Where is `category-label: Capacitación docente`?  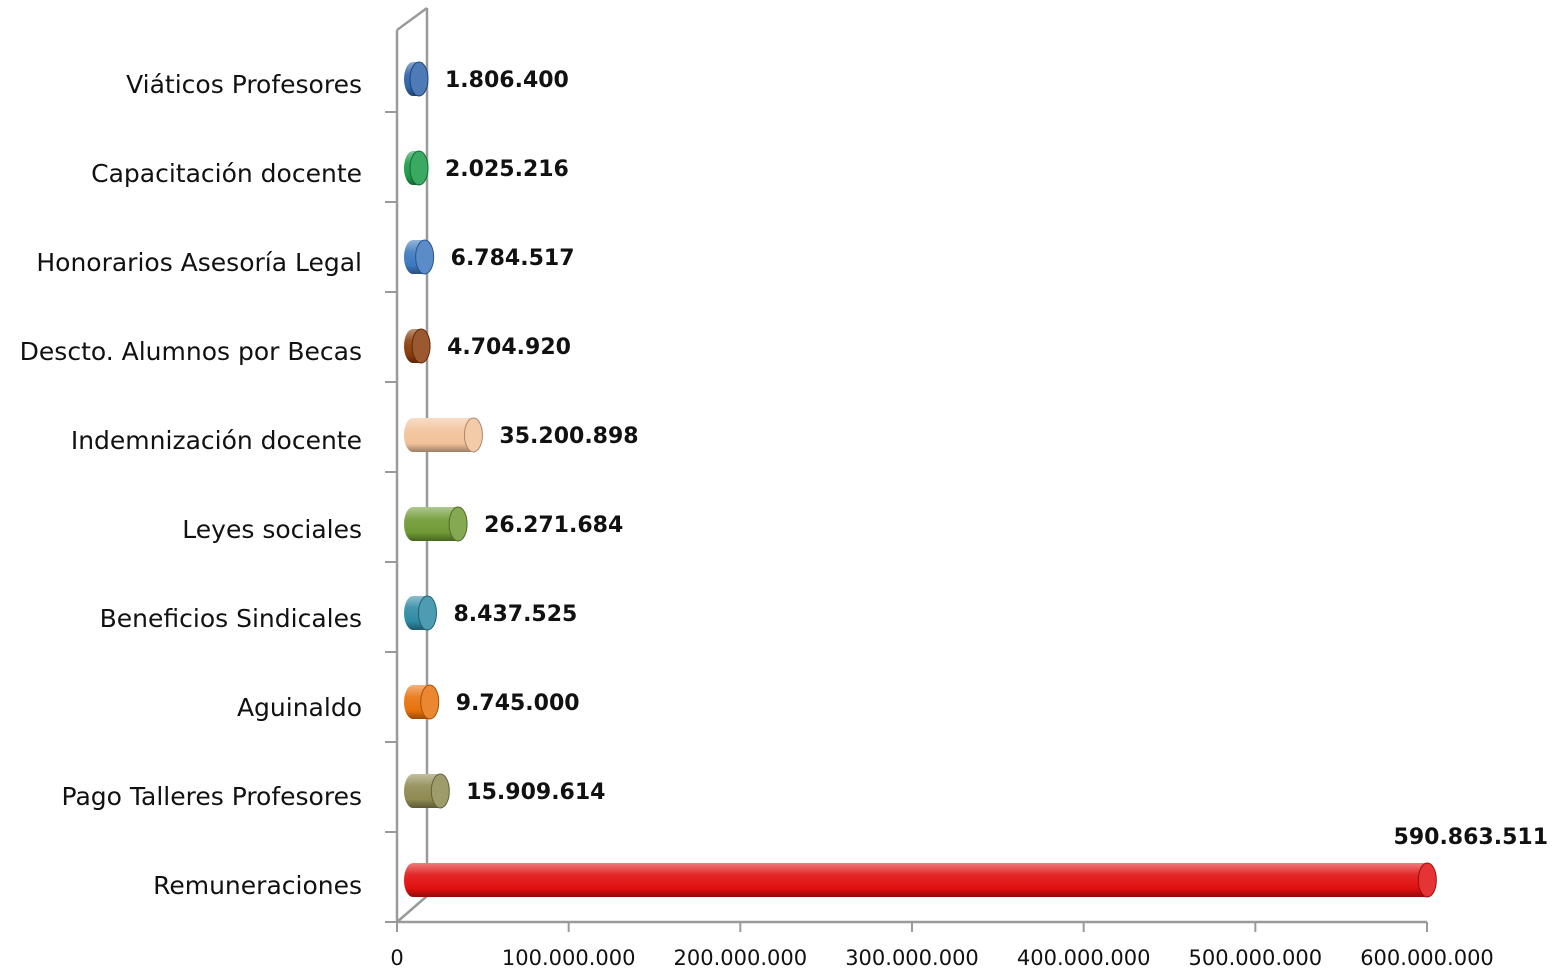 category-label: Capacitación docente is located at coordinates (226, 173).